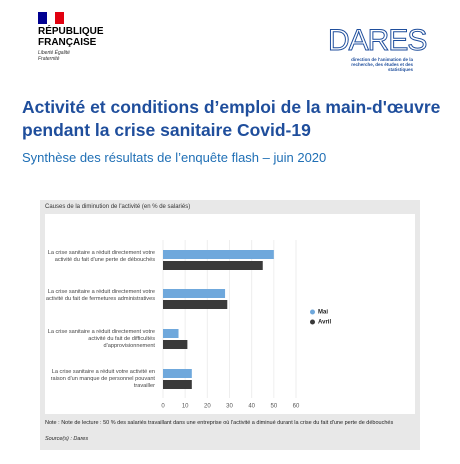  What do you see at coordinates (229, 407) in the screenshot?
I see `x-tick-label: 30` at bounding box center [229, 407].